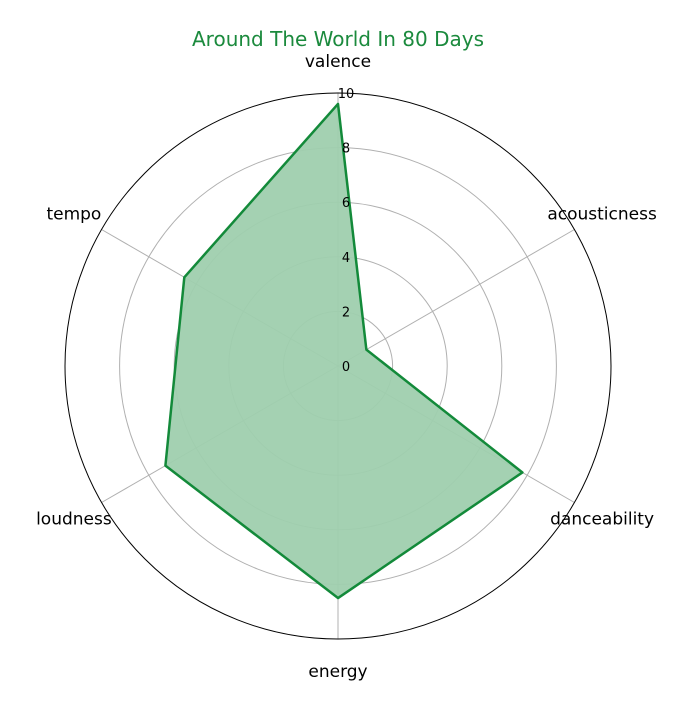 The width and height of the screenshot is (693, 721). Describe the element at coordinates (346, 149) in the screenshot. I see `r-tick-label: 8` at that location.